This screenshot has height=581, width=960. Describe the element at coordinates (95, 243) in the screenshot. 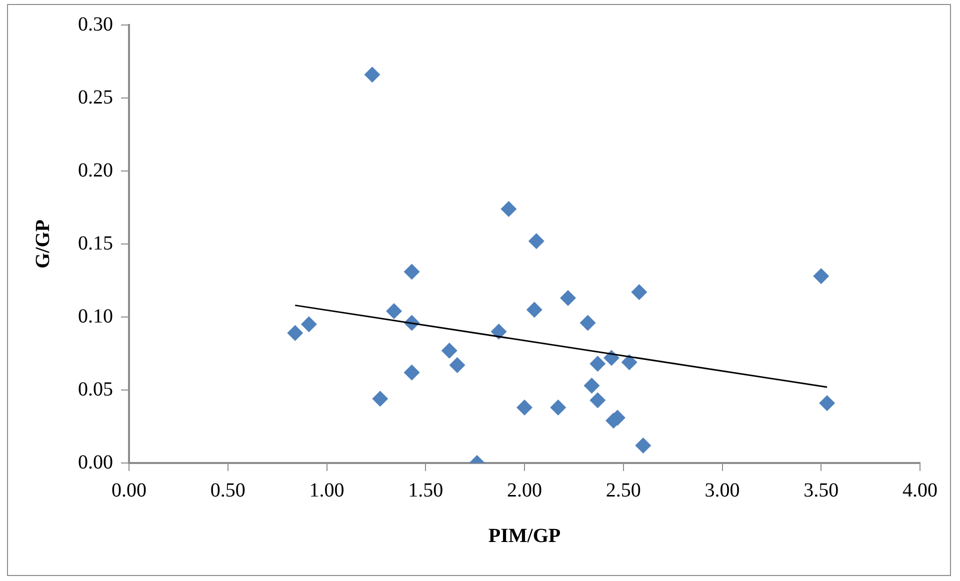

I see `y-tick-label: 0.15` at that location.